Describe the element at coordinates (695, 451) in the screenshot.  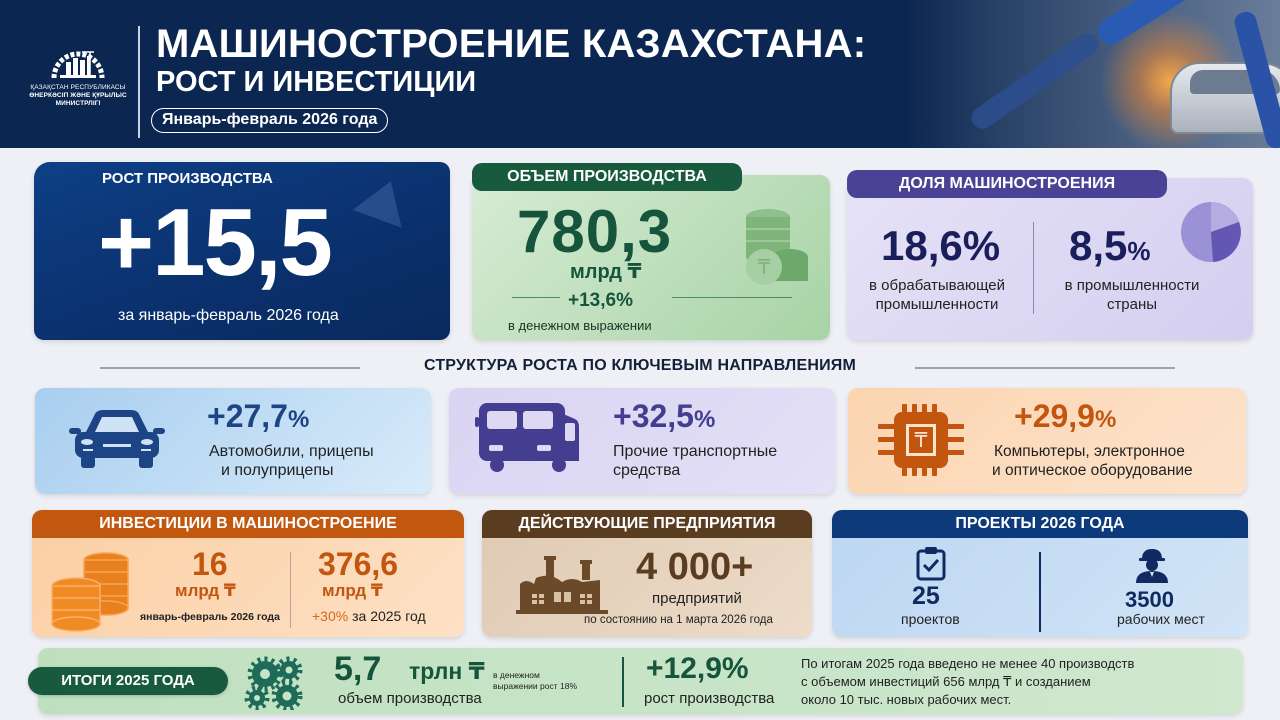
I see `direction-transport-desc-line1: Прочие транспортные` at that location.